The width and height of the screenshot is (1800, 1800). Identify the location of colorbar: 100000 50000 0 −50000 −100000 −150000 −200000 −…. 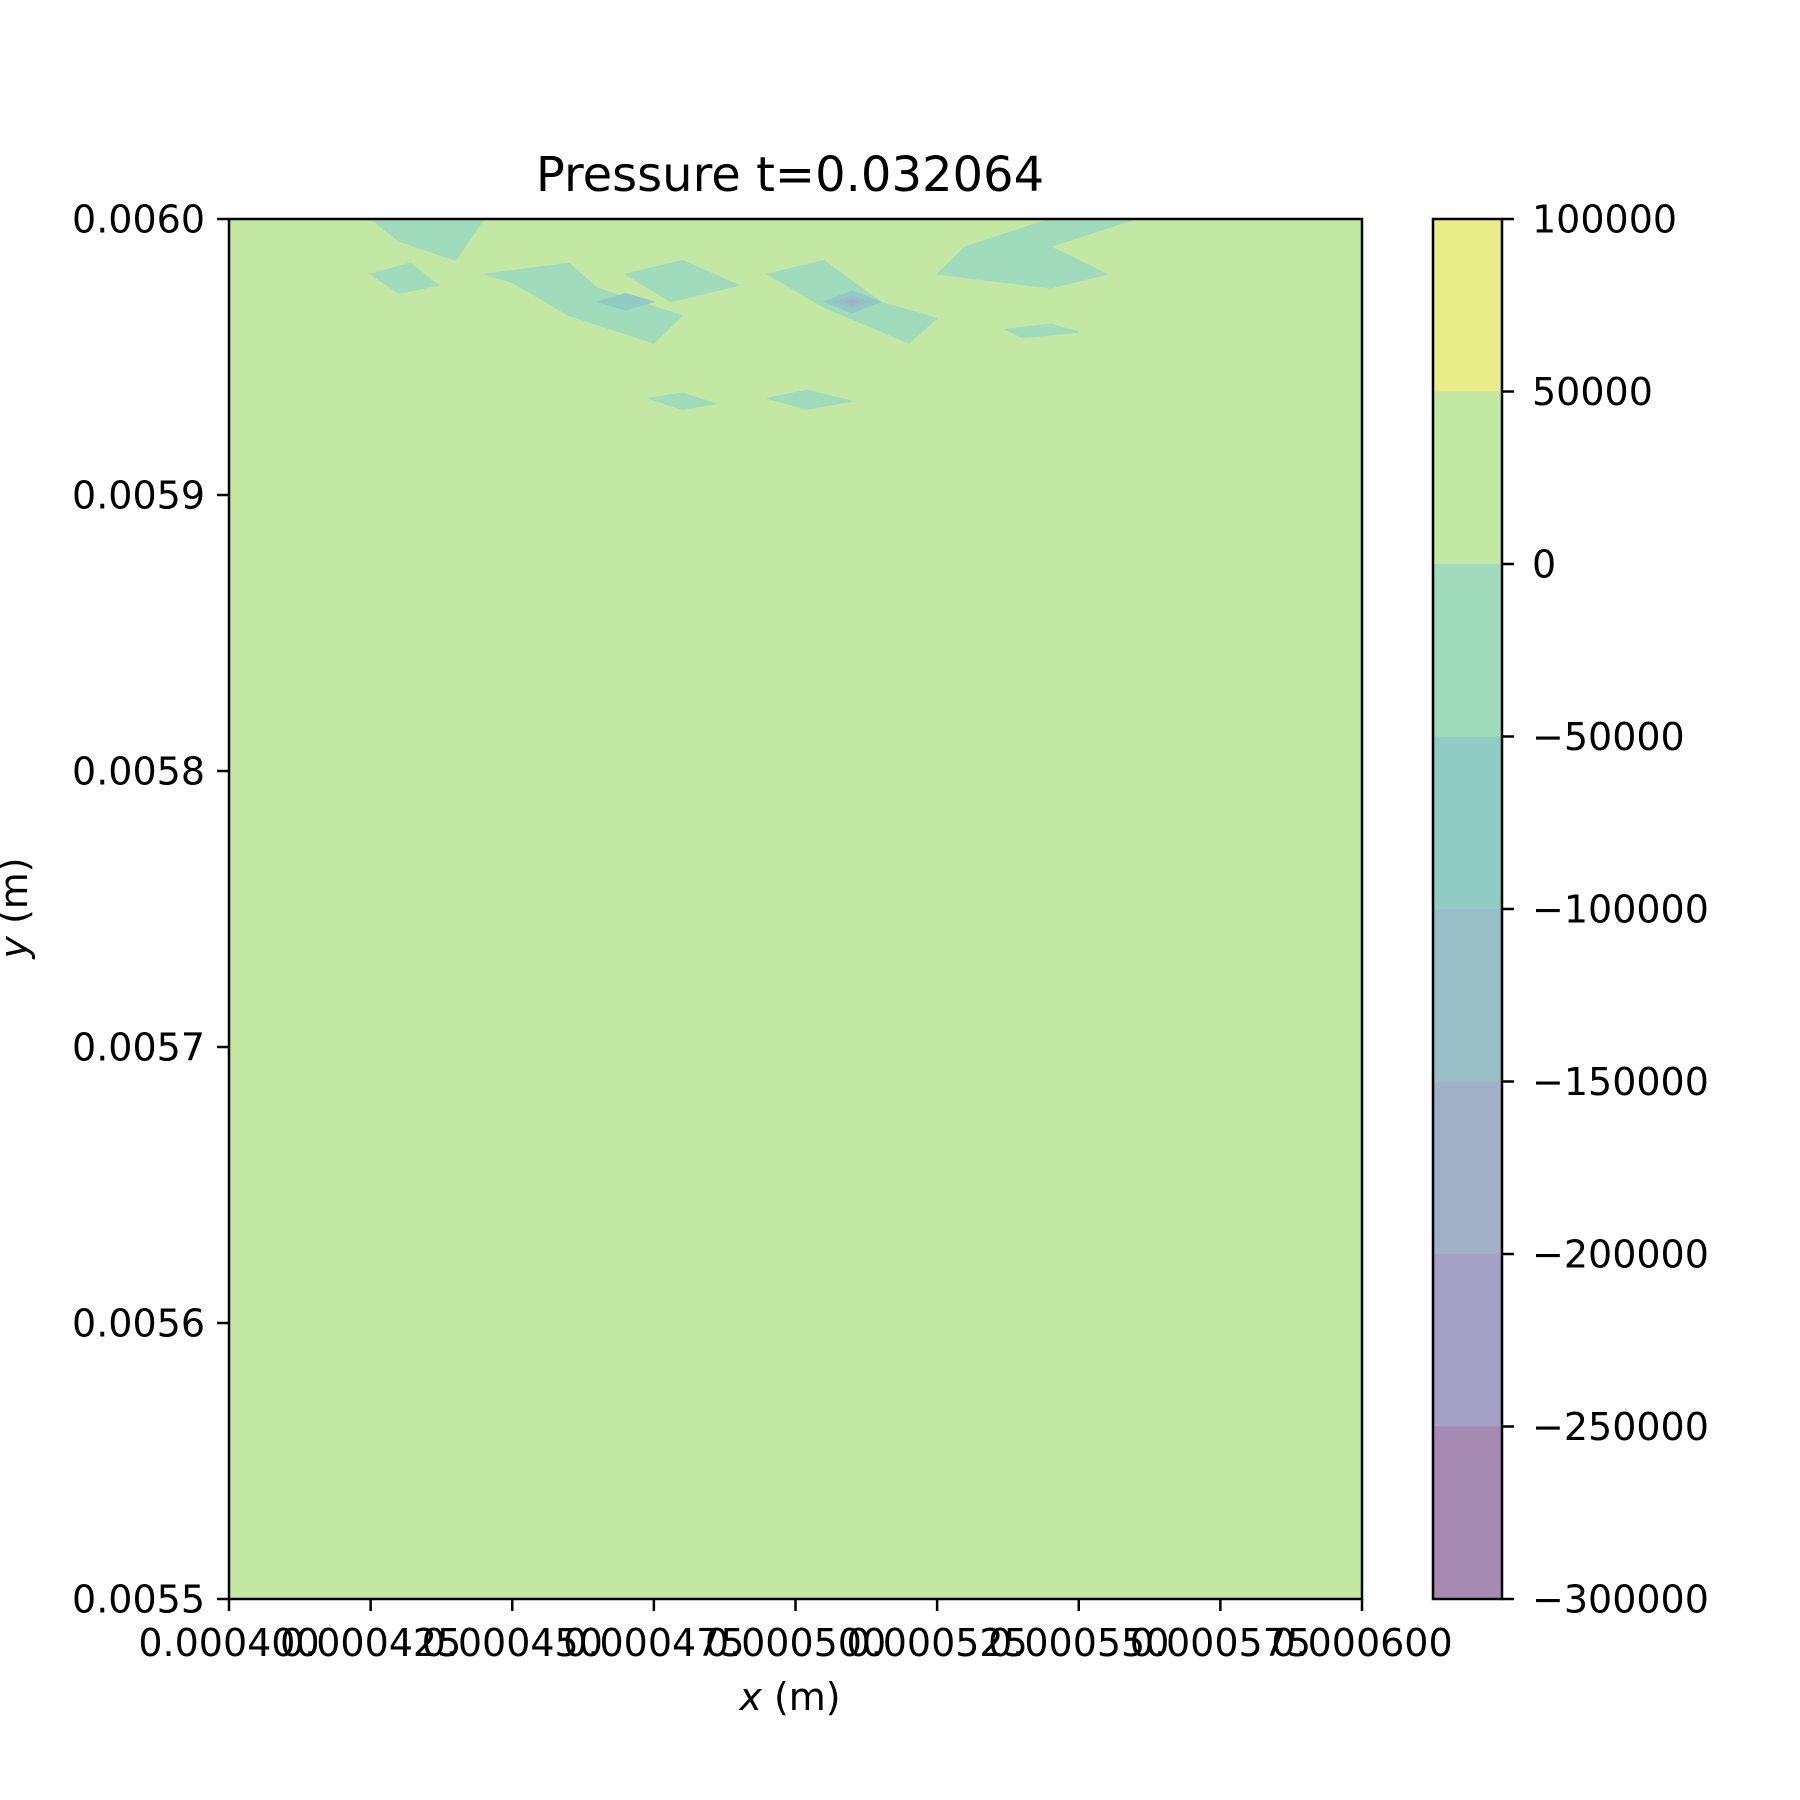
(1570, 910).